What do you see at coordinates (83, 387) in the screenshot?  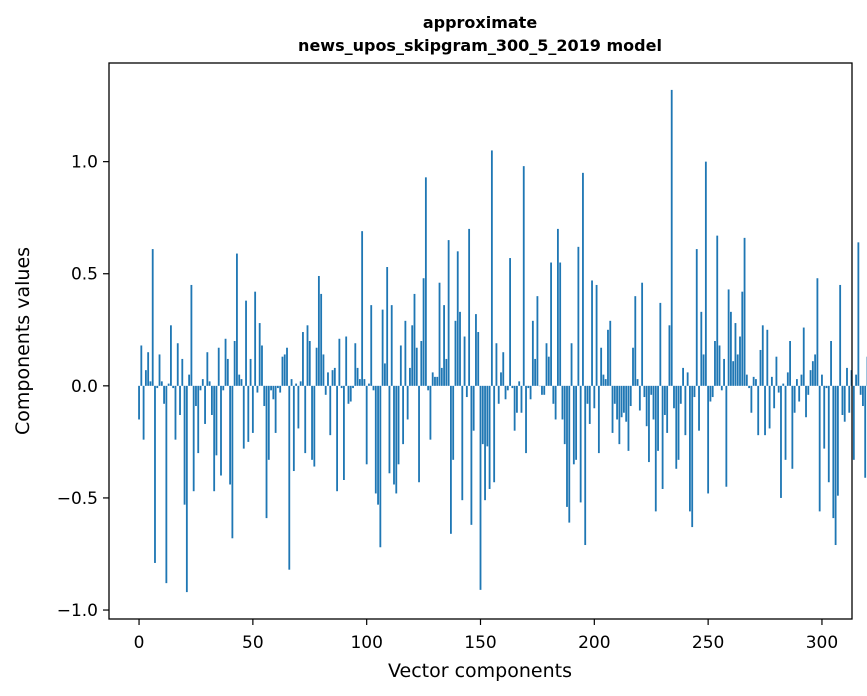 I see `y-axis-ticks: −1.0 −0.5 0.0 0.5 1.0` at bounding box center [83, 387].